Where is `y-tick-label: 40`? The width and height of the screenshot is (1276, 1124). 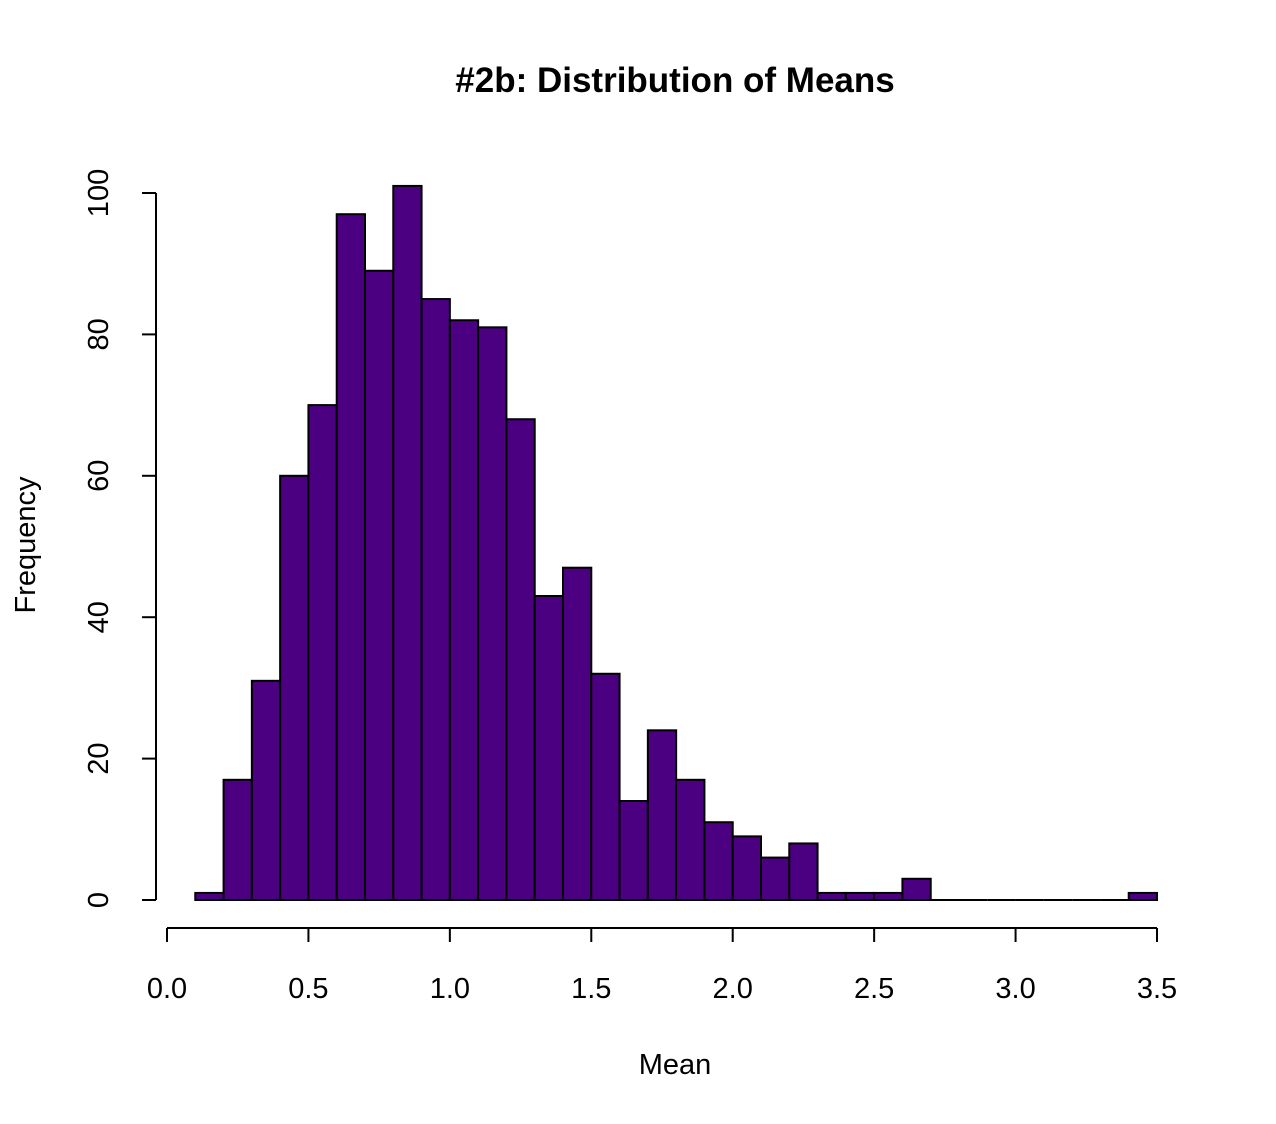 y-tick-label: 40 is located at coordinates (99, 617).